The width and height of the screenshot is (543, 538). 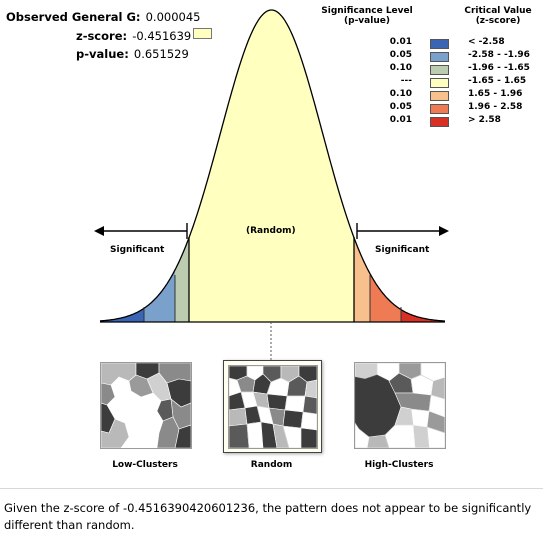 I want to click on zscore-value: -0.451639, so click(x=162, y=36).